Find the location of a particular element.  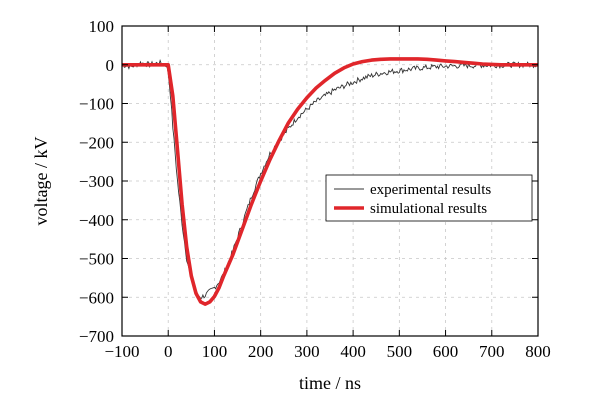

y-tick-label: −300 is located at coordinates (96, 181).